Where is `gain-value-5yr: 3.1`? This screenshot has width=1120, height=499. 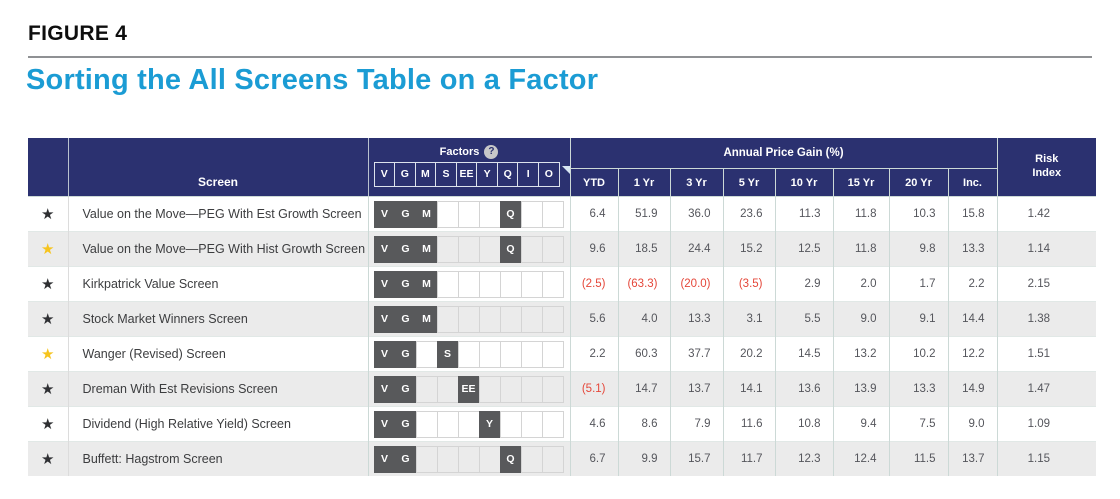
gain-value-5yr: 3.1 is located at coordinates (748, 319).